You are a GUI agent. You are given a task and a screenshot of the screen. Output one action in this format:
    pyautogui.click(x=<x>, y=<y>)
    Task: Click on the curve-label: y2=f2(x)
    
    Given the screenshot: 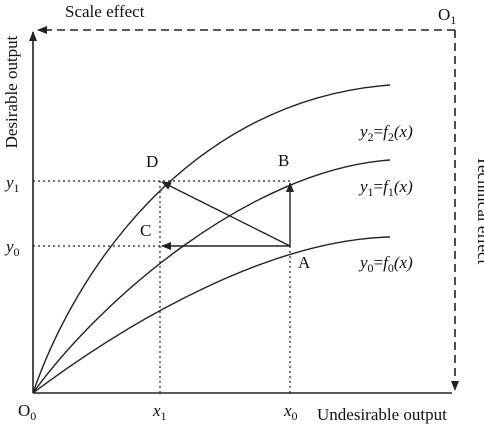 What is the action you would take?
    pyautogui.click(x=385, y=133)
    